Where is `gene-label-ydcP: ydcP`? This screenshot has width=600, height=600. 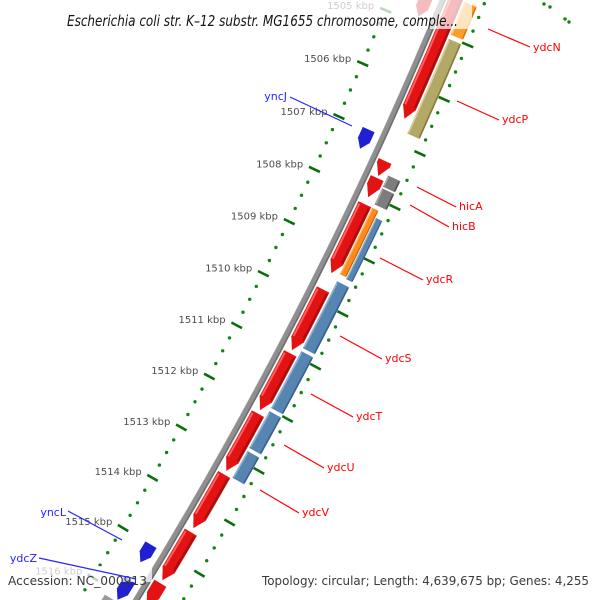
gene-label-ydcP: ydcP is located at coordinates (515, 119).